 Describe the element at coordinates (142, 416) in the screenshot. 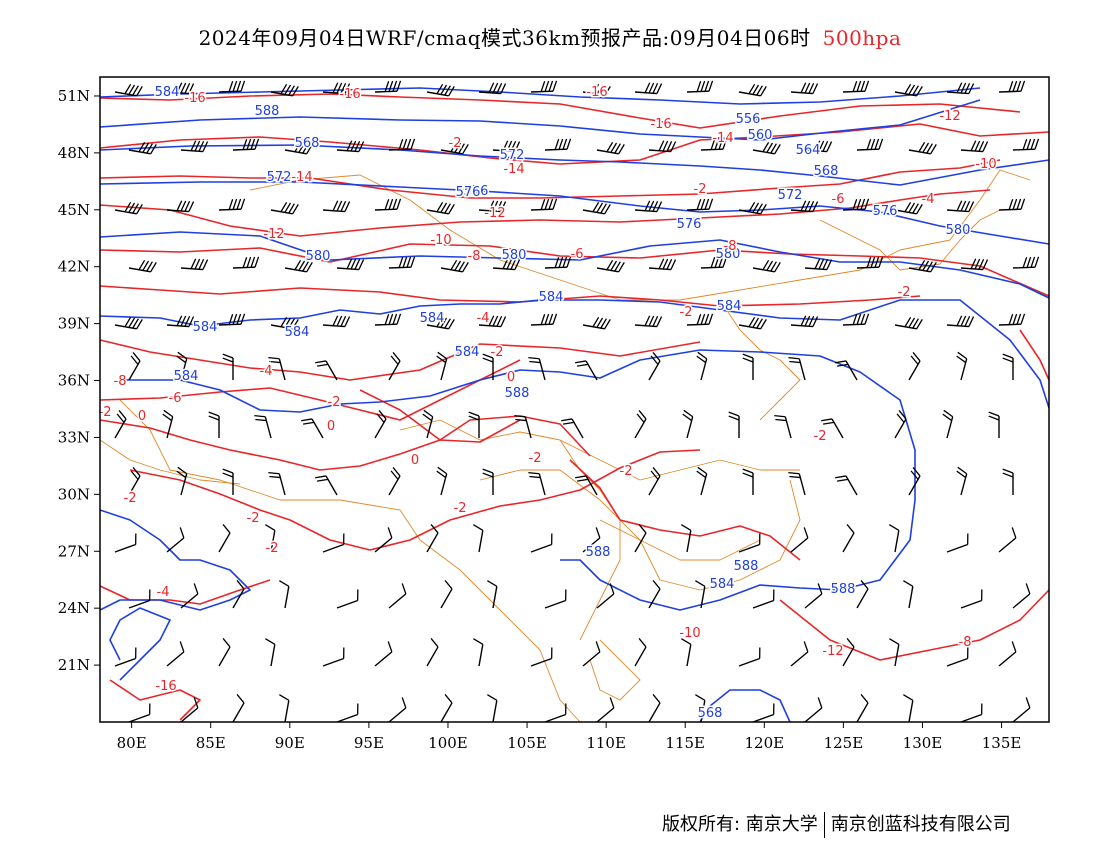

I see `temperature-contour-label: 0` at that location.